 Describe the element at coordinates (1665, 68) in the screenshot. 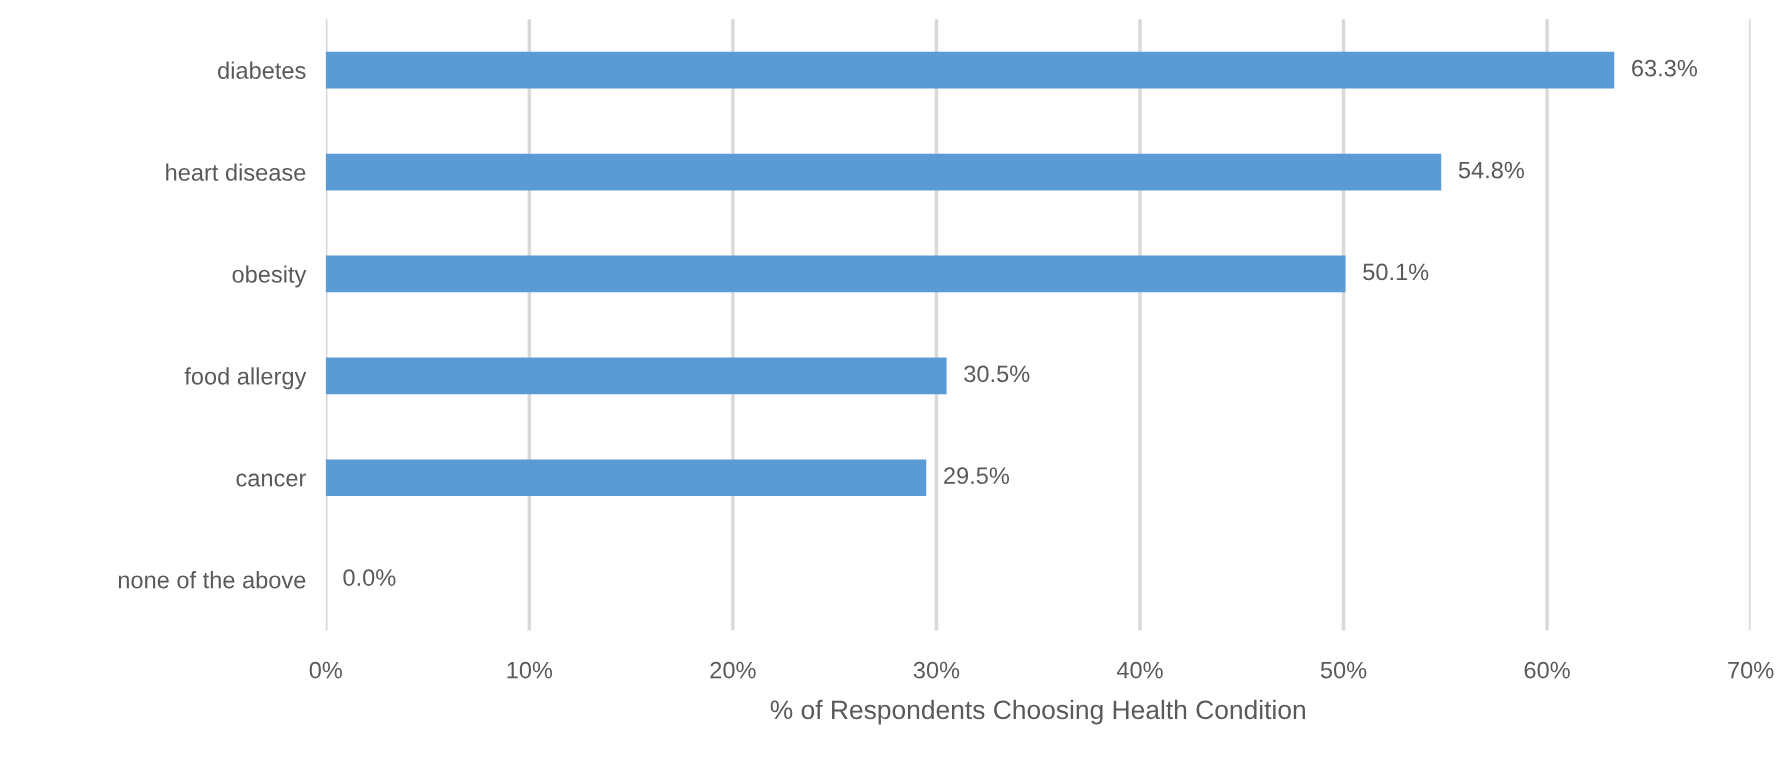

I see `data-label: 63.3%` at that location.